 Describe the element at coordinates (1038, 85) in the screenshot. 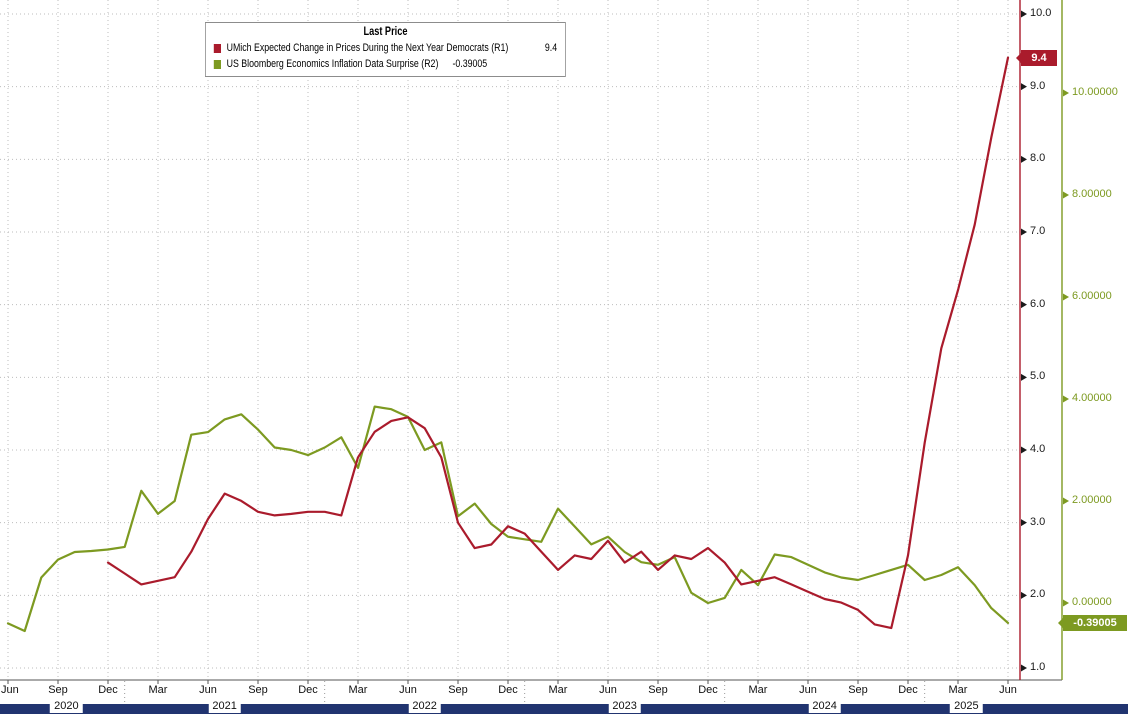

I see `r1-tick-label: 9.0` at that location.